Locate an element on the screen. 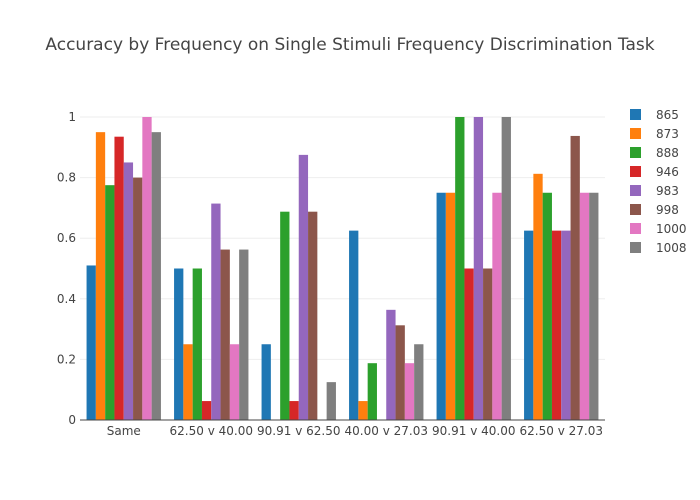 The width and height of the screenshot is (700, 500). x-tick-label: 90.91 v 40.00 is located at coordinates (473, 431).